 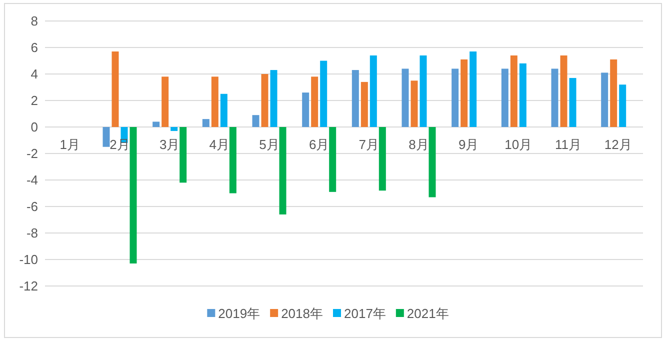 What do you see at coordinates (28, 286) in the screenshot?
I see `y-tick-label: -12` at bounding box center [28, 286].